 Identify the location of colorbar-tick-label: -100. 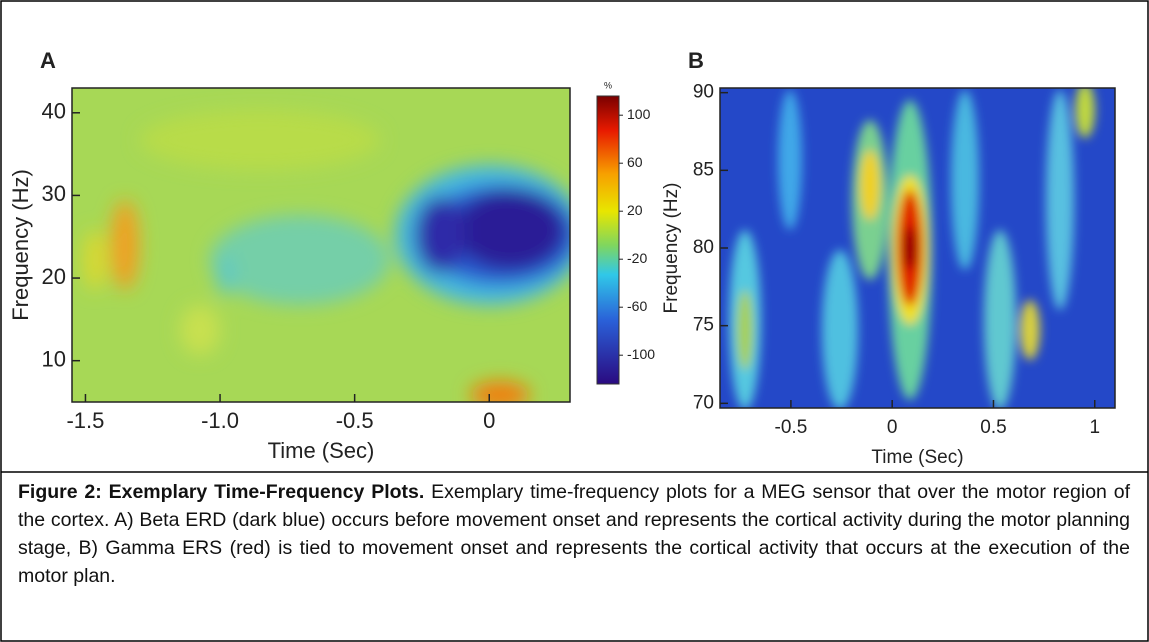
(641, 354).